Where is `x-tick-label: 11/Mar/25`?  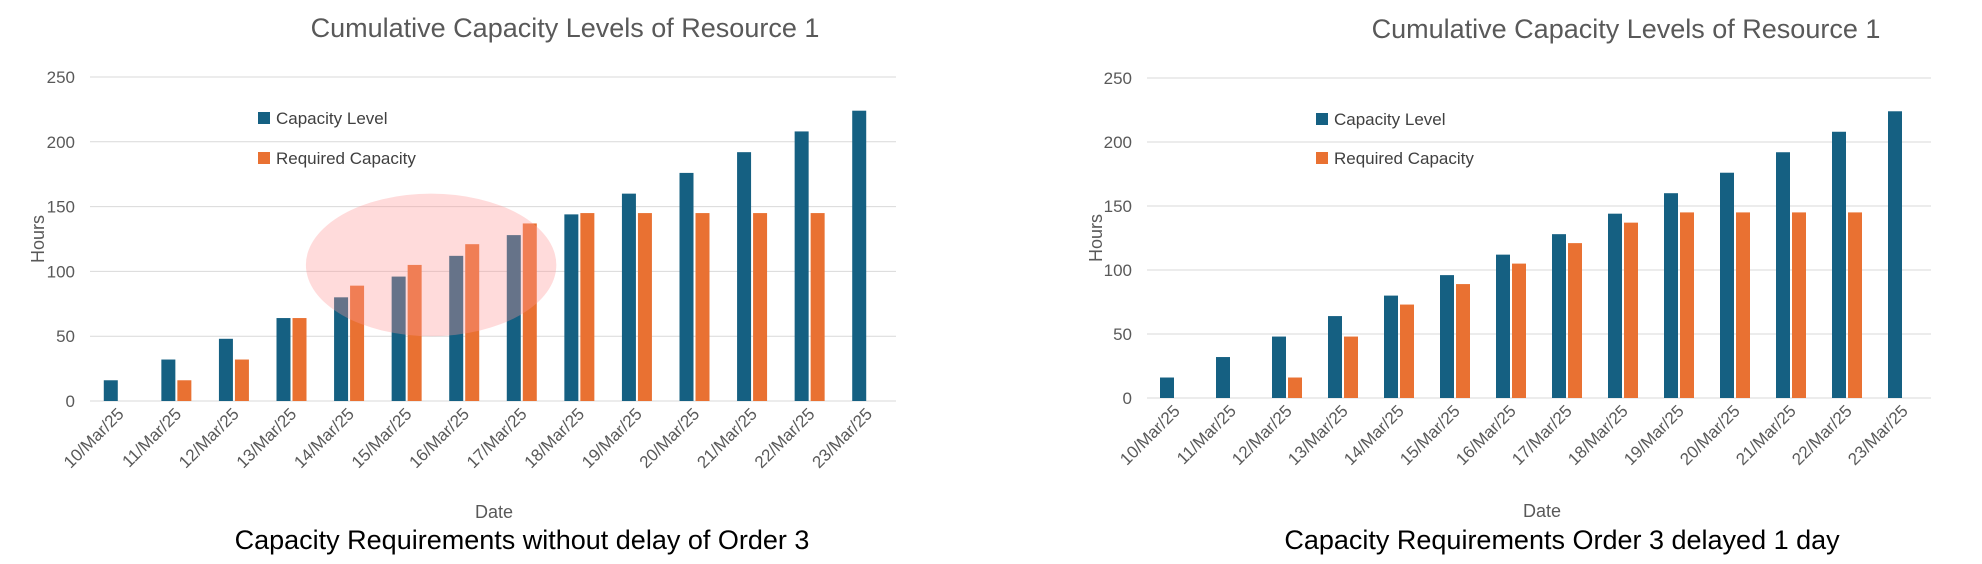
x-tick-label: 11/Mar/25 is located at coordinates (152, 437).